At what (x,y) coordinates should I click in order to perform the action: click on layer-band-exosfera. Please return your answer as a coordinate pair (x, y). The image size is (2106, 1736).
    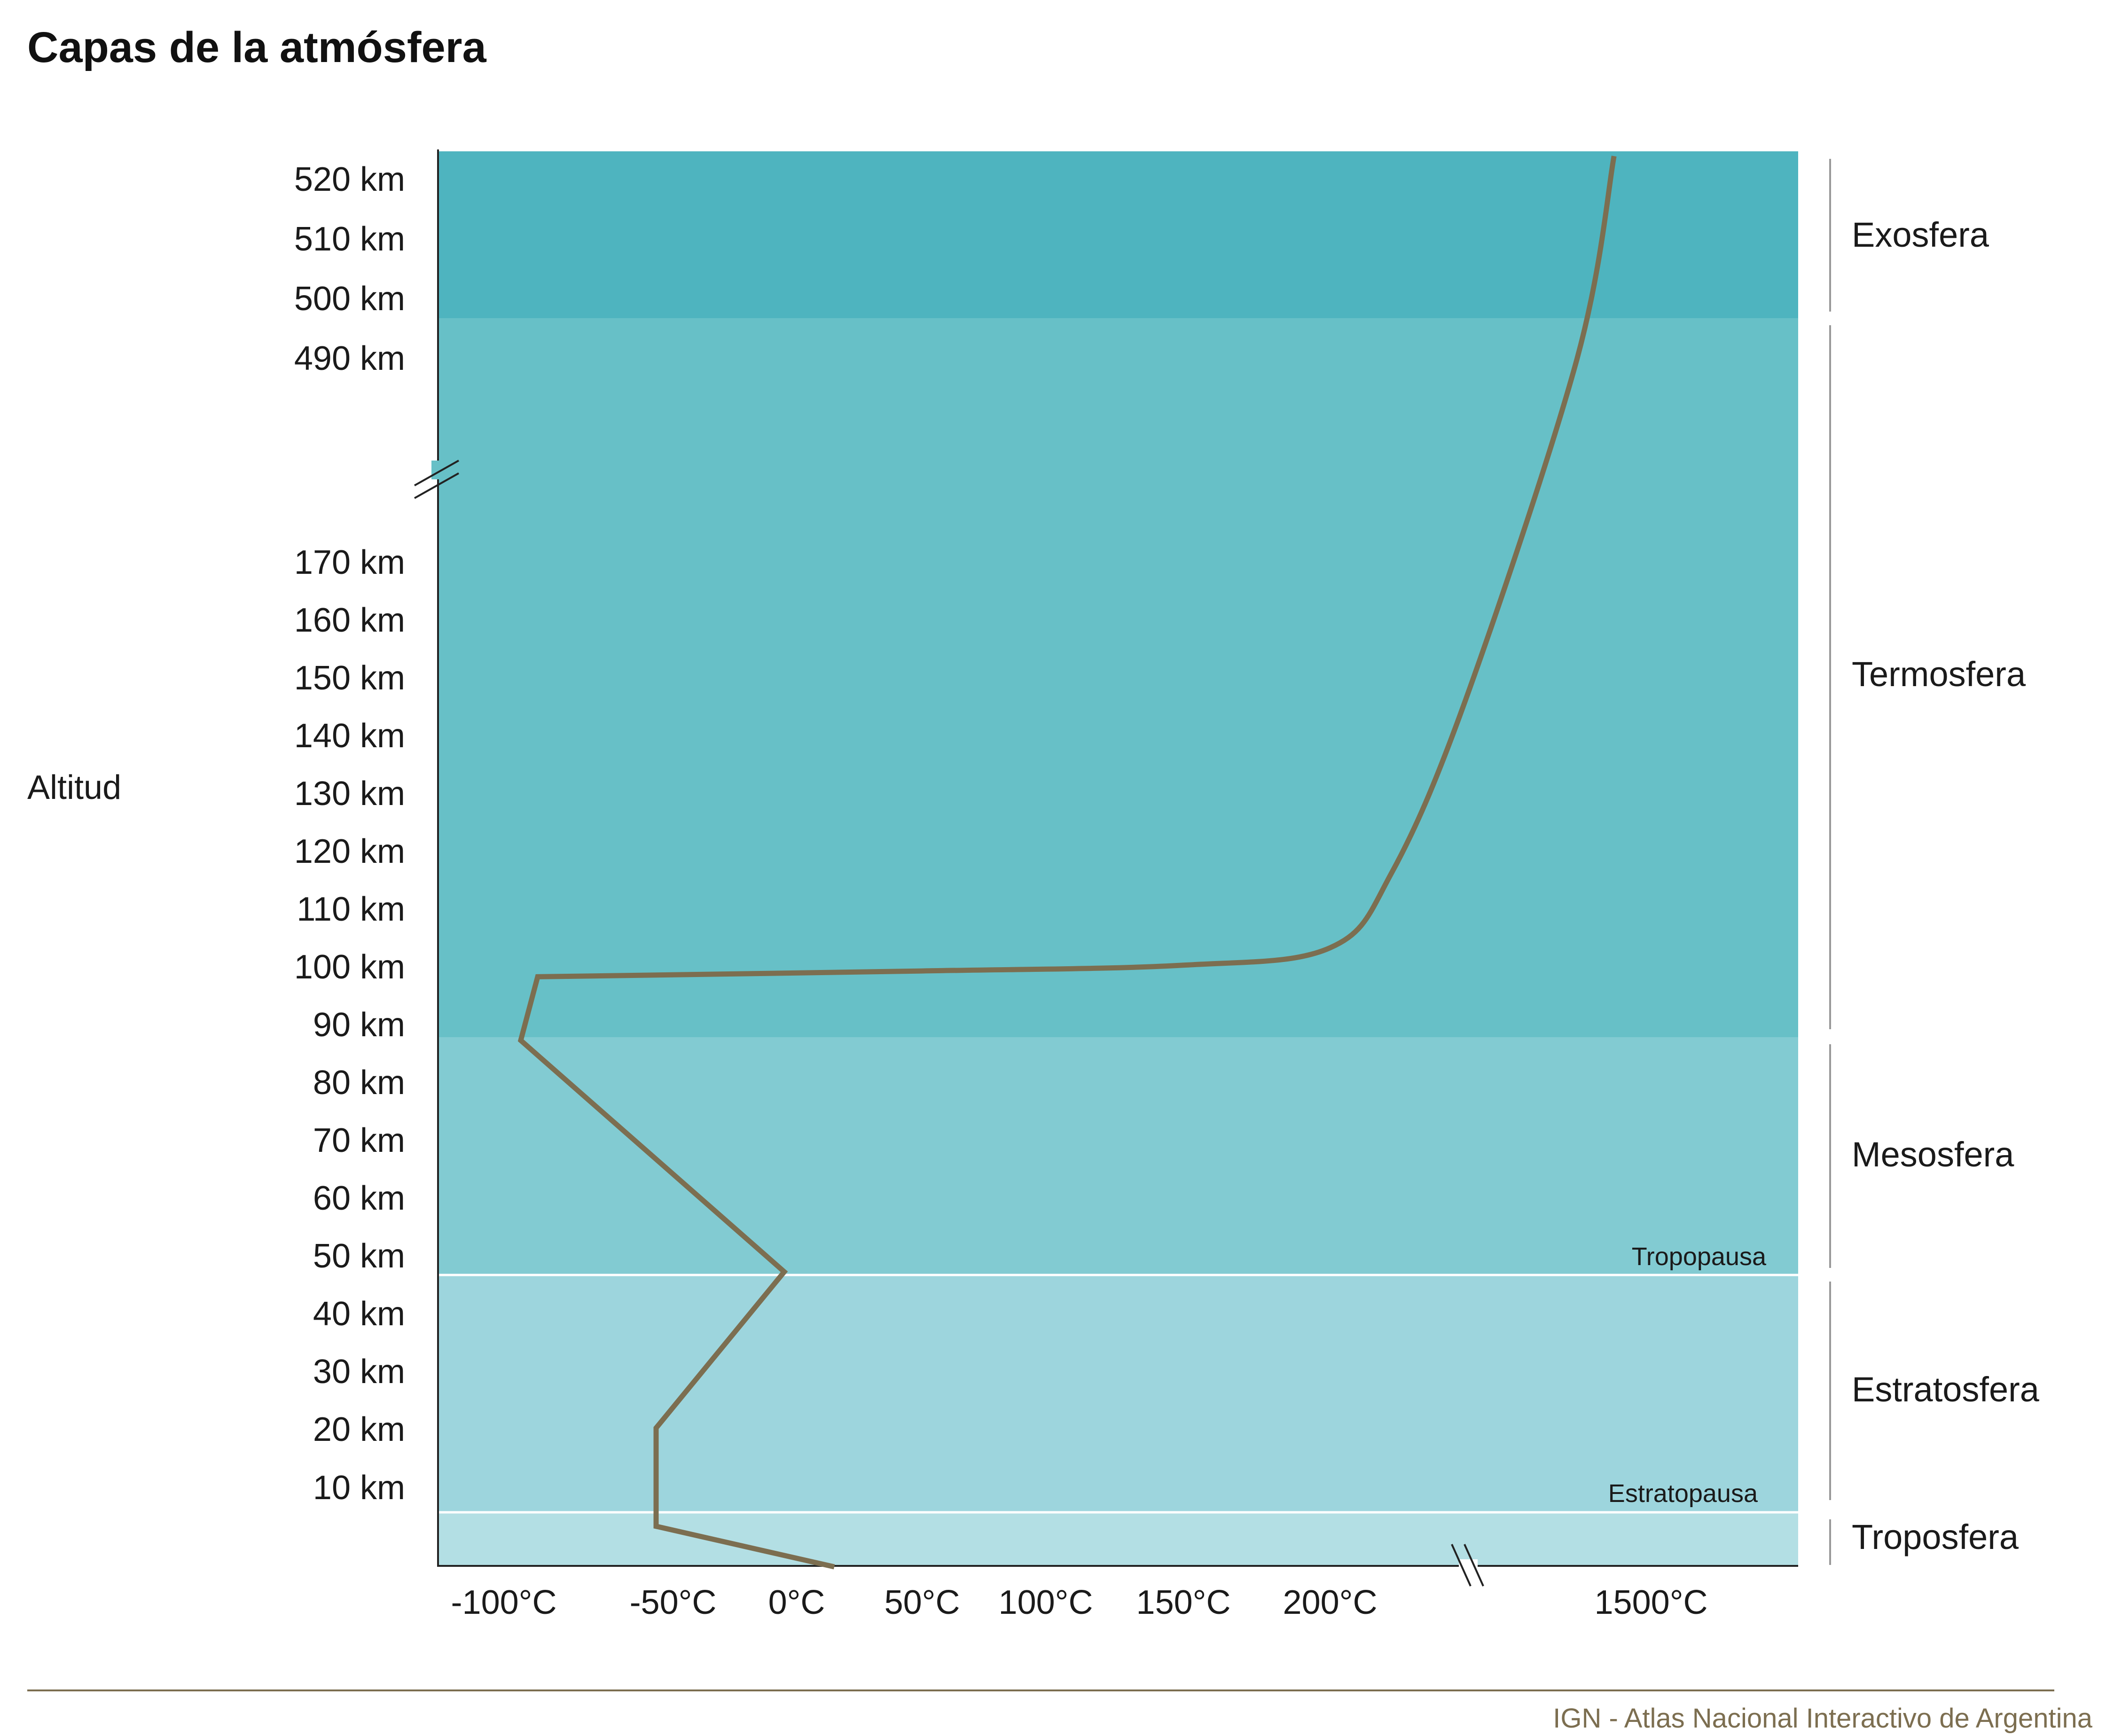
    Looking at the image, I should click on (1117, 234).